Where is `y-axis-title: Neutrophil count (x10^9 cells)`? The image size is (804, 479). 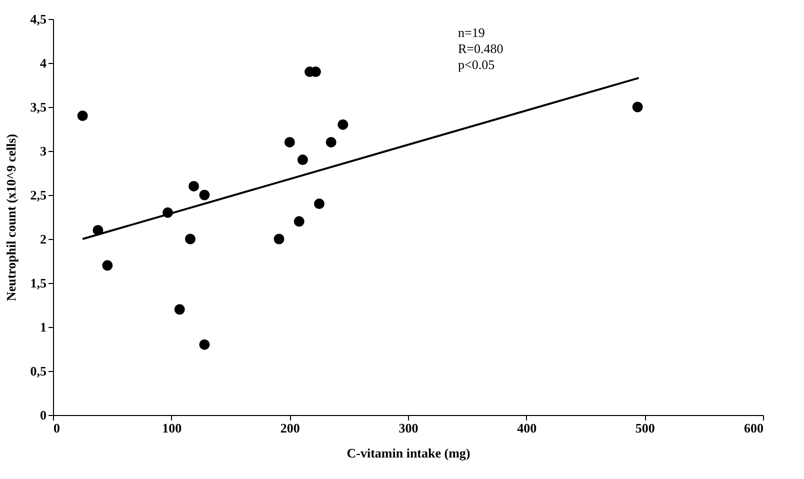
y-axis-title: Neutrophil count (x10^9 cells) is located at coordinates (10, 218).